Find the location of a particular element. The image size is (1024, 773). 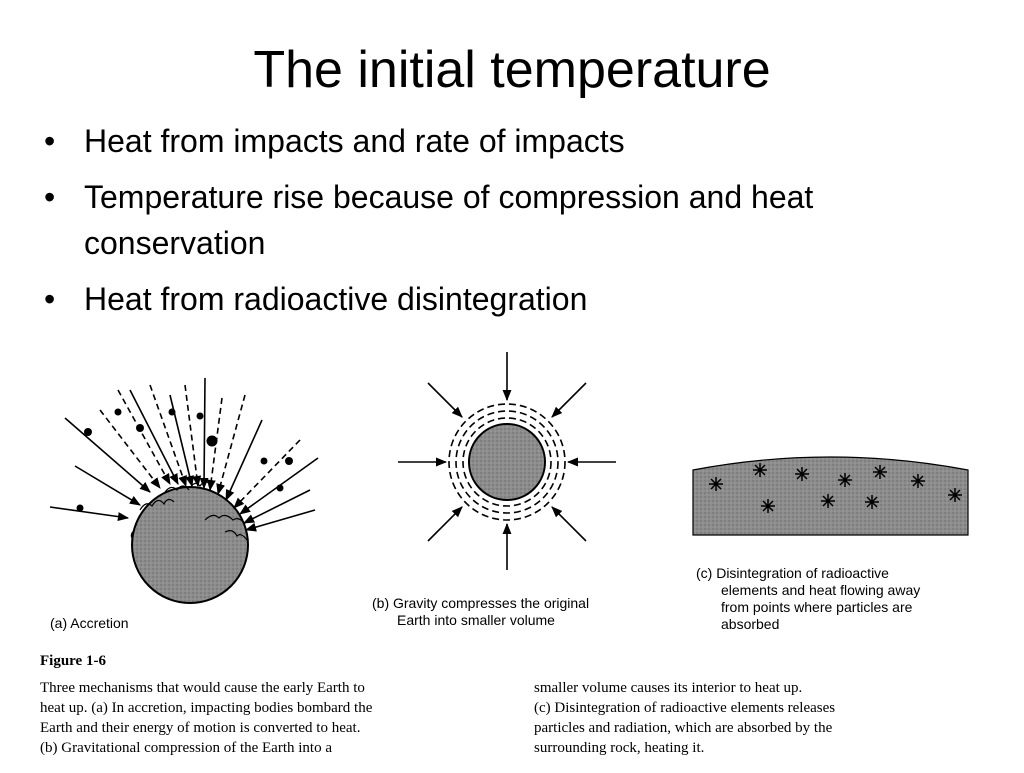

caption-right-line: surrounding rock, heating it. is located at coordinates (619, 748).